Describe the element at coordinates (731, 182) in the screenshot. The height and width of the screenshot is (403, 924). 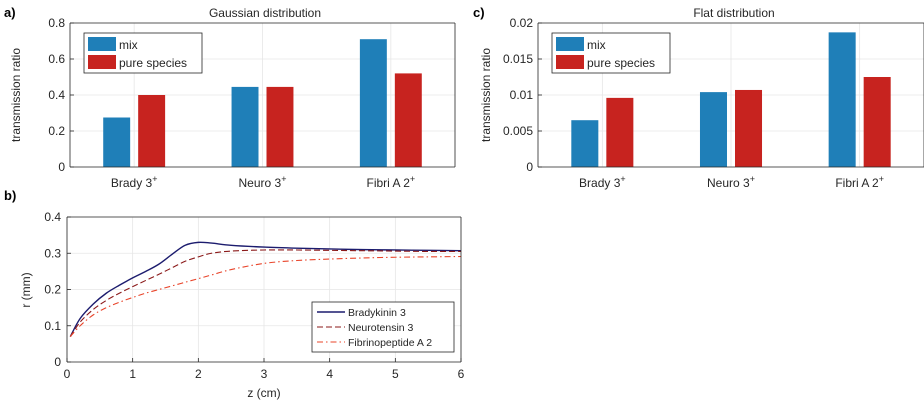
I see `panel-c-xtick-label: Neuro 3+` at that location.